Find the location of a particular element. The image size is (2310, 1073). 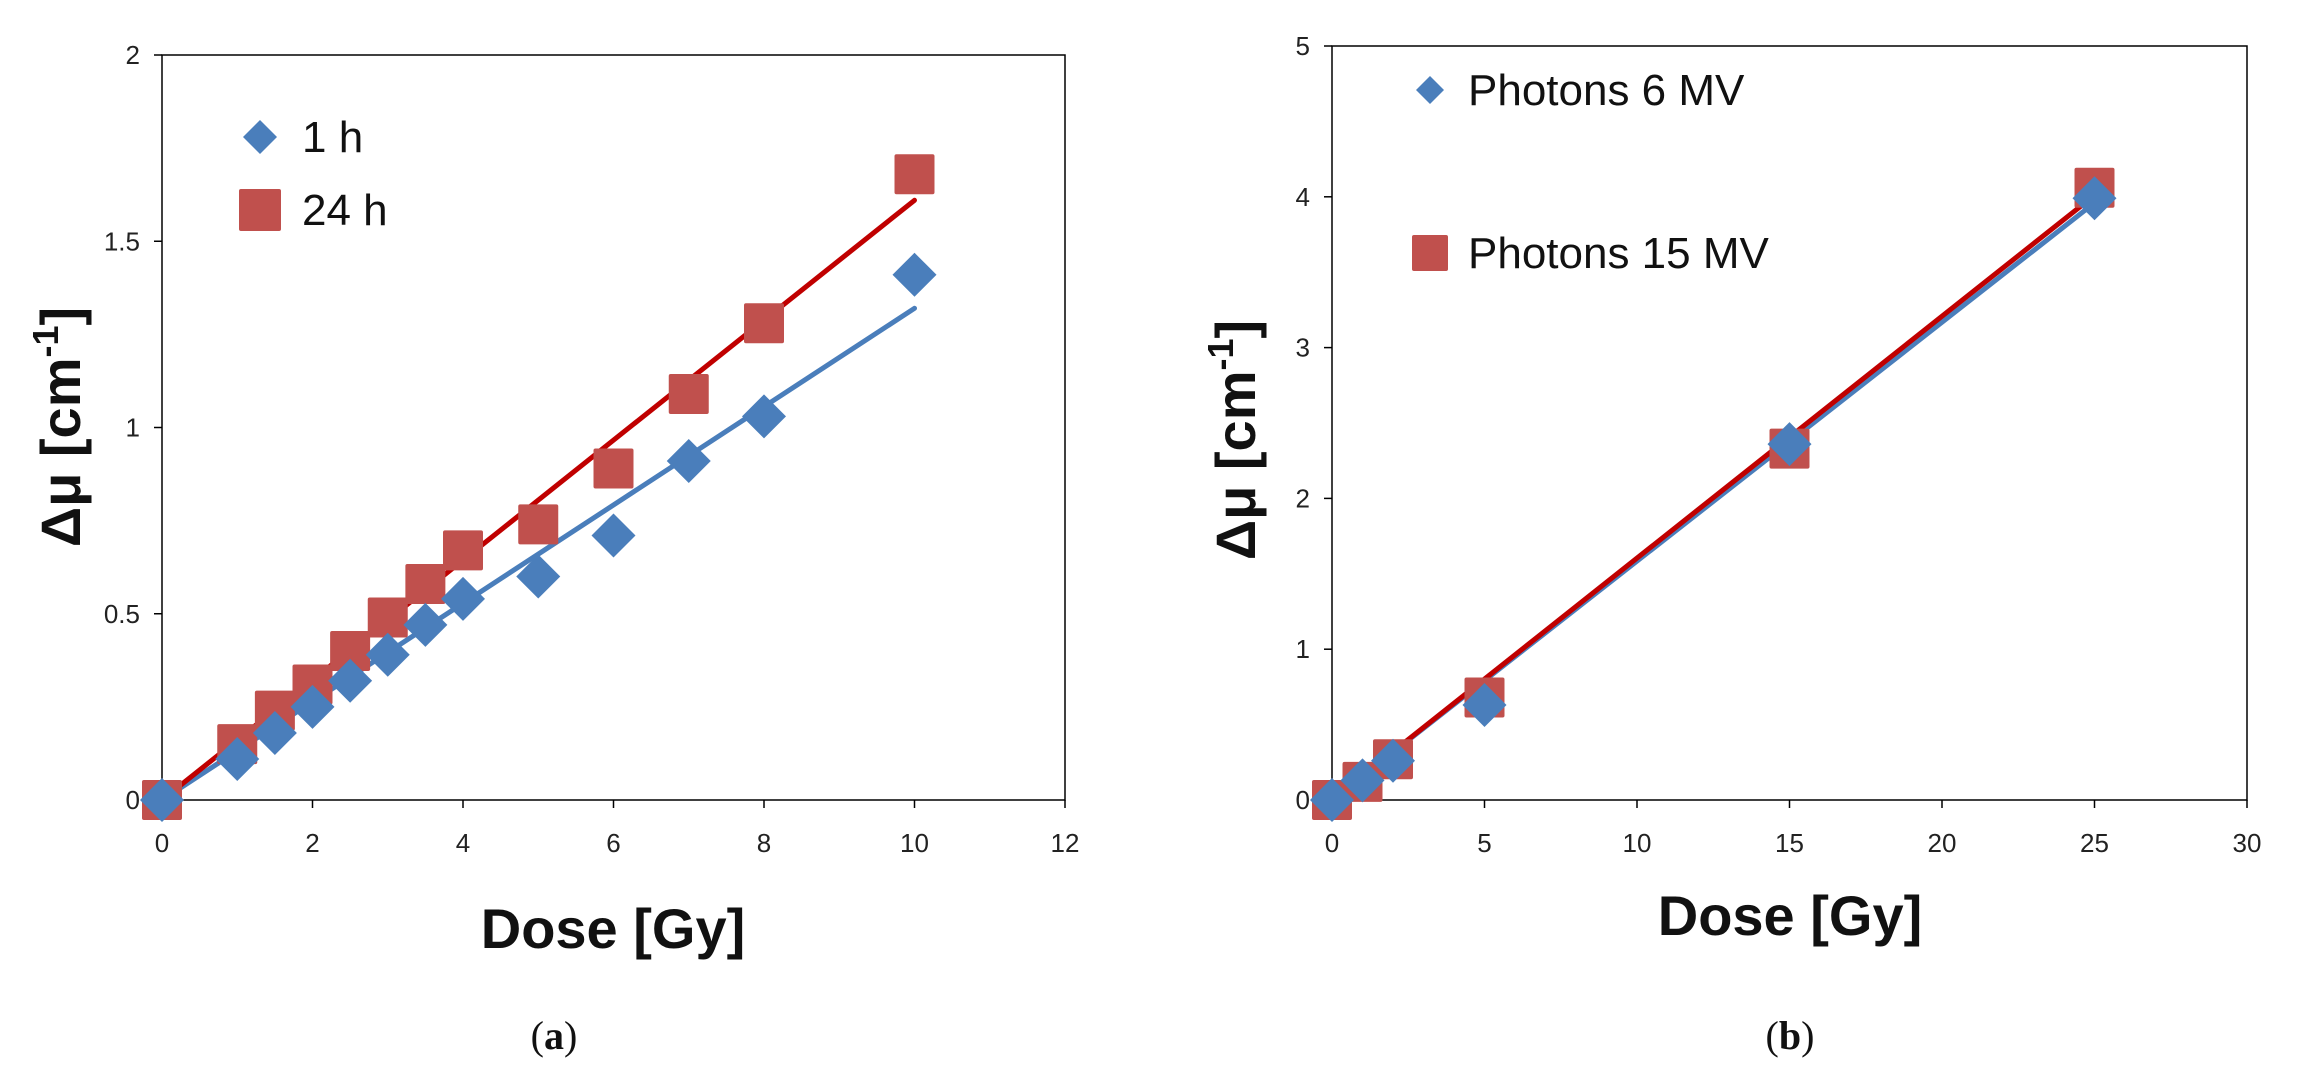

legend-label: Photons 15 MV is located at coordinates (1618, 253).